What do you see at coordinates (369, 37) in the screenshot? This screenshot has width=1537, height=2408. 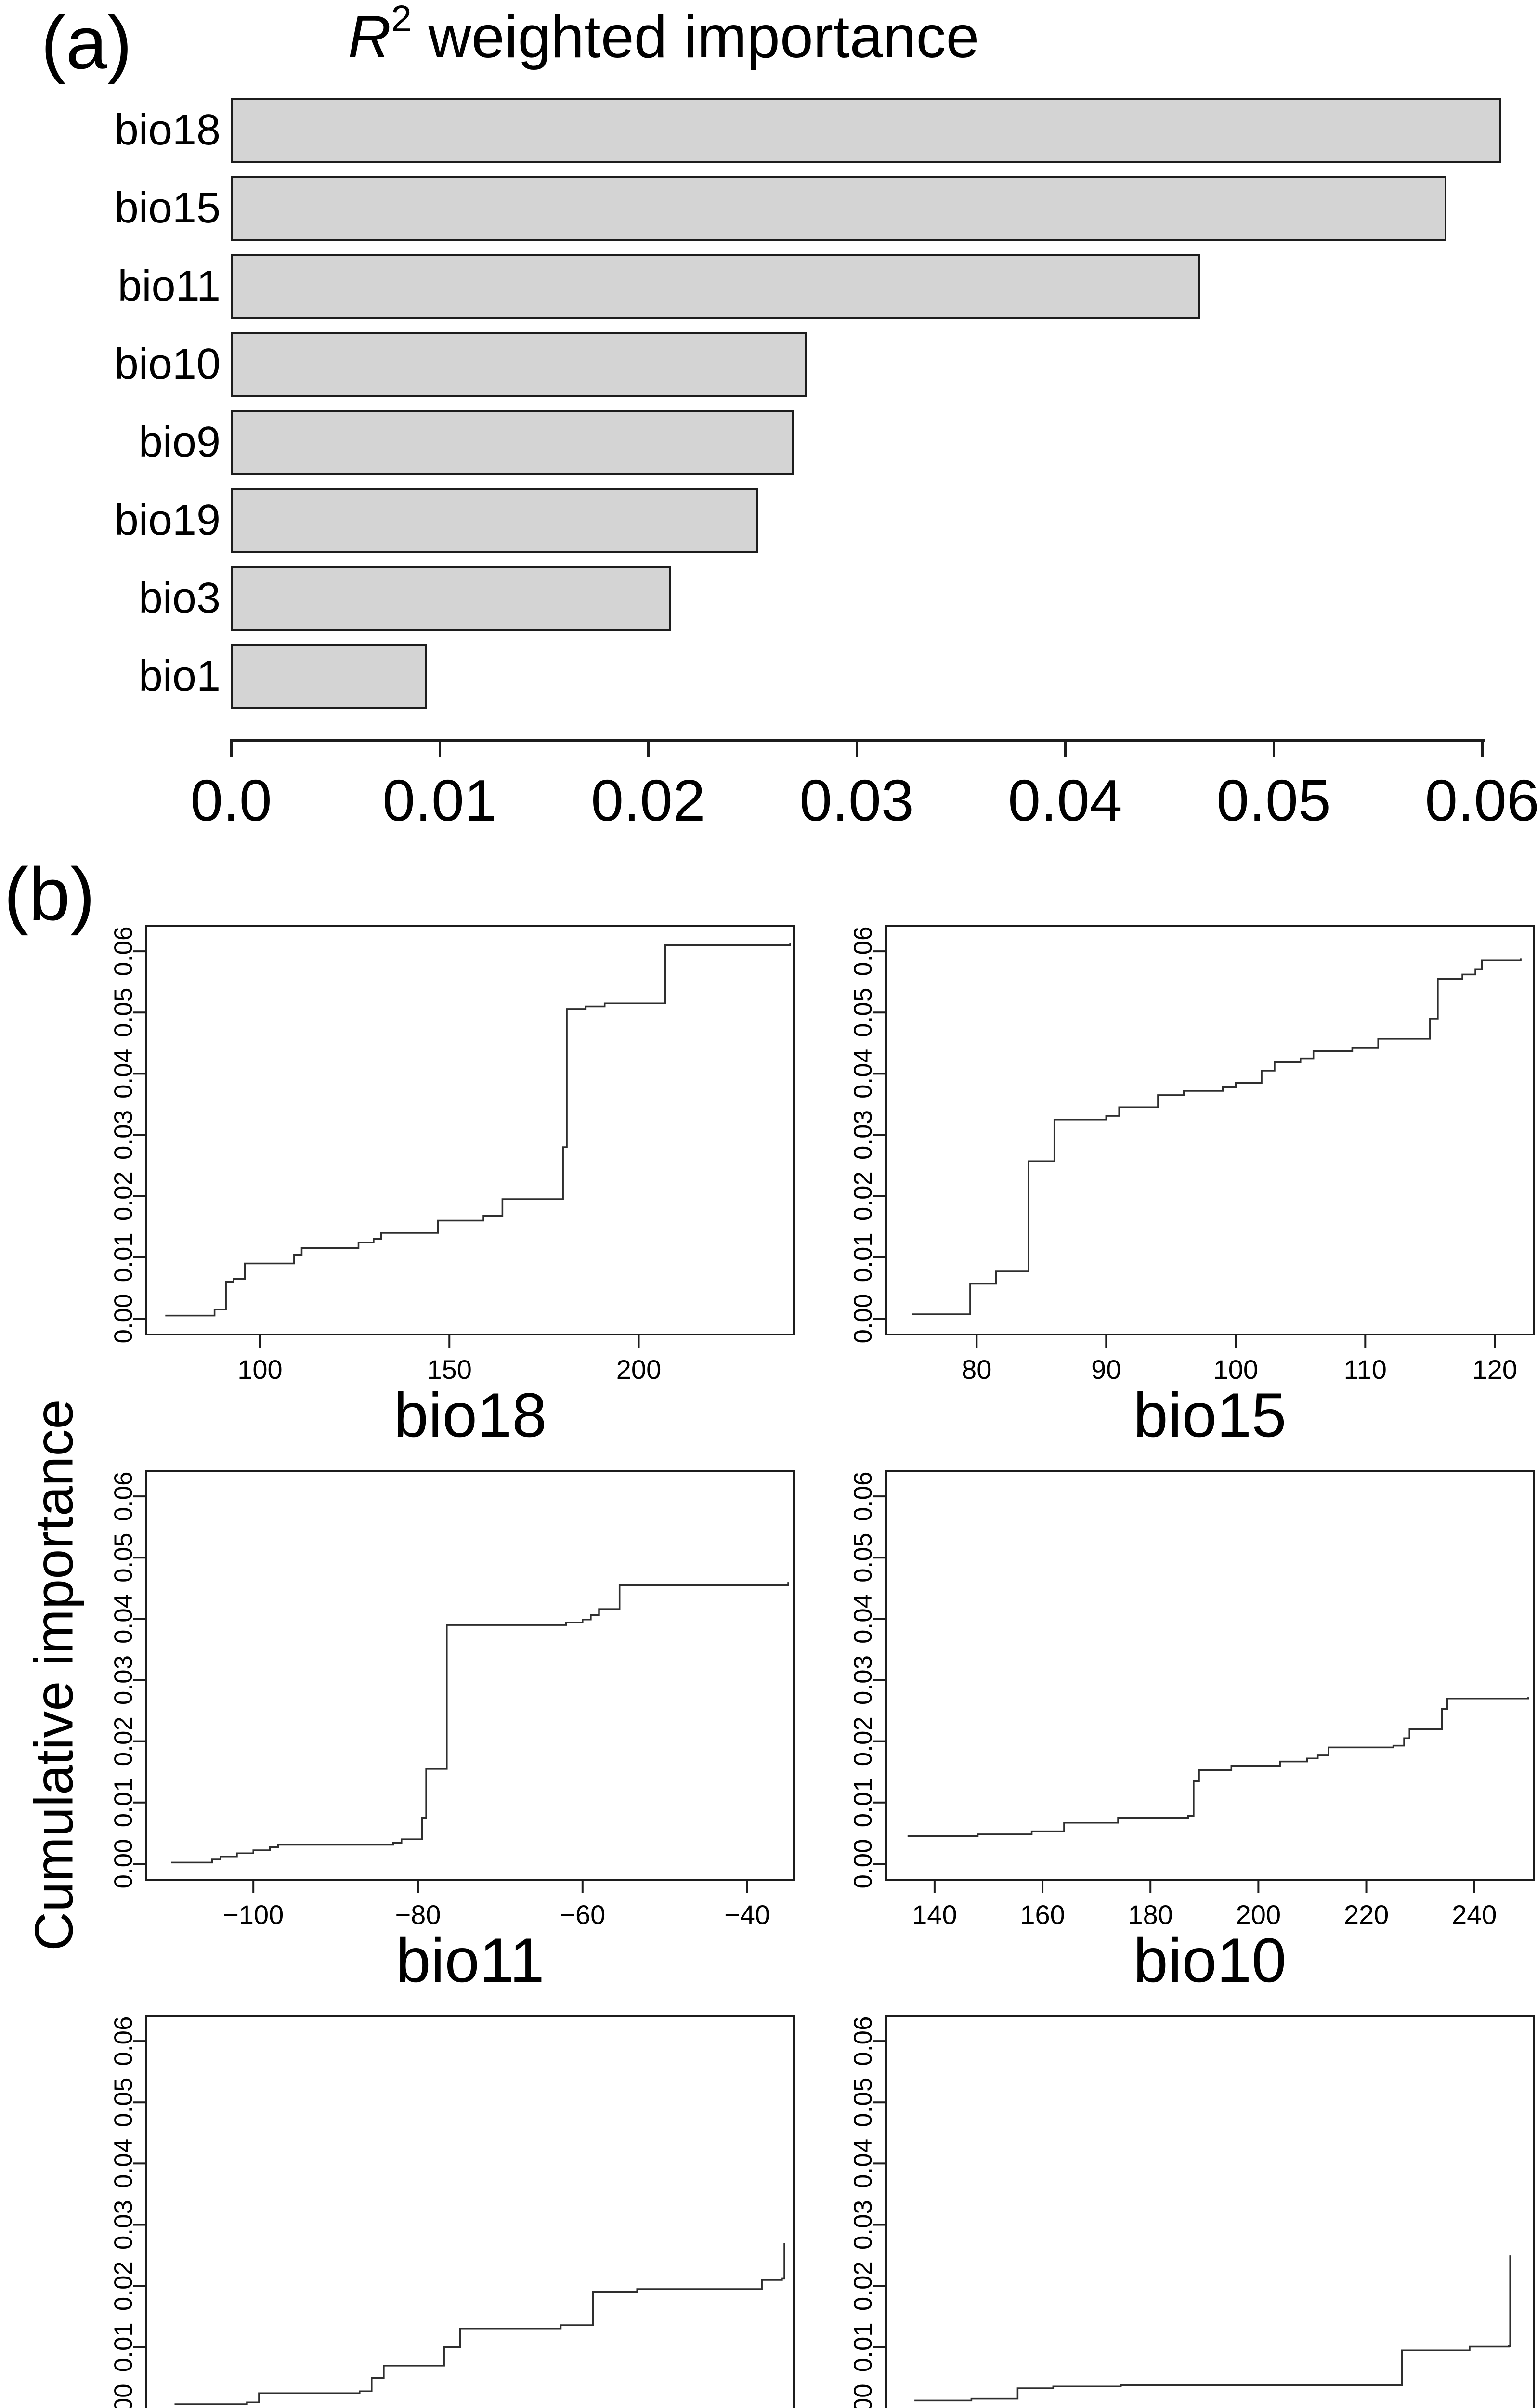 I see `title-r-italic: R` at bounding box center [369, 37].